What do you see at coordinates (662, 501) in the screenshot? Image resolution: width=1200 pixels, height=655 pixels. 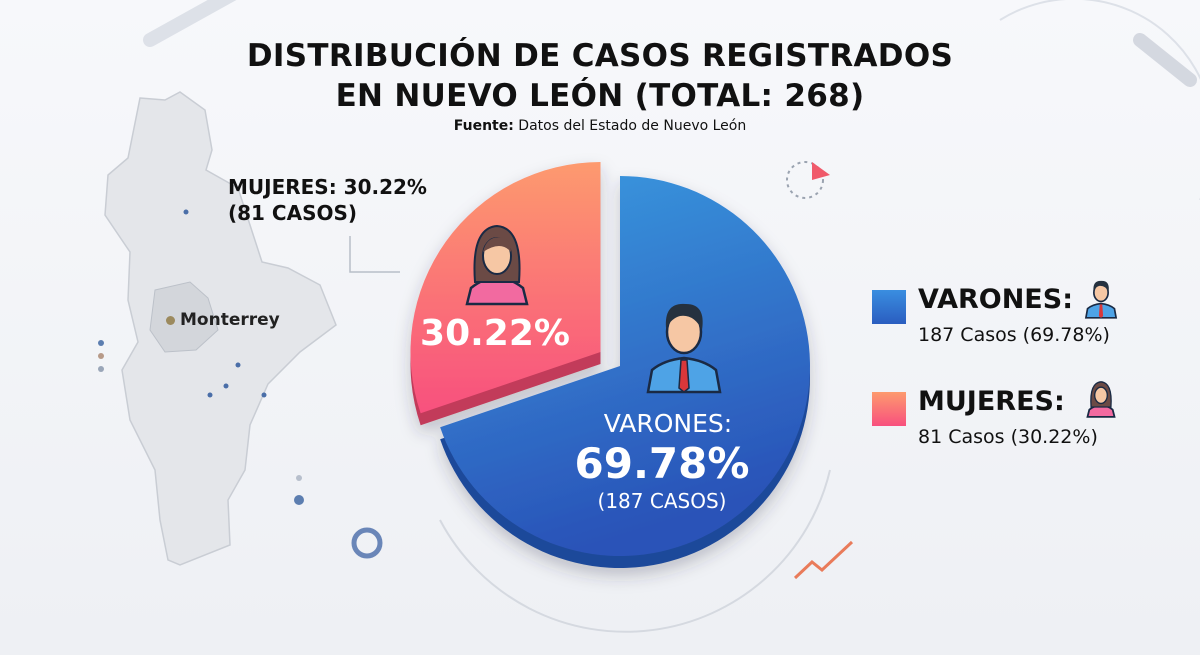 I see `slice-label-cases: (187 CASOS)` at bounding box center [662, 501].